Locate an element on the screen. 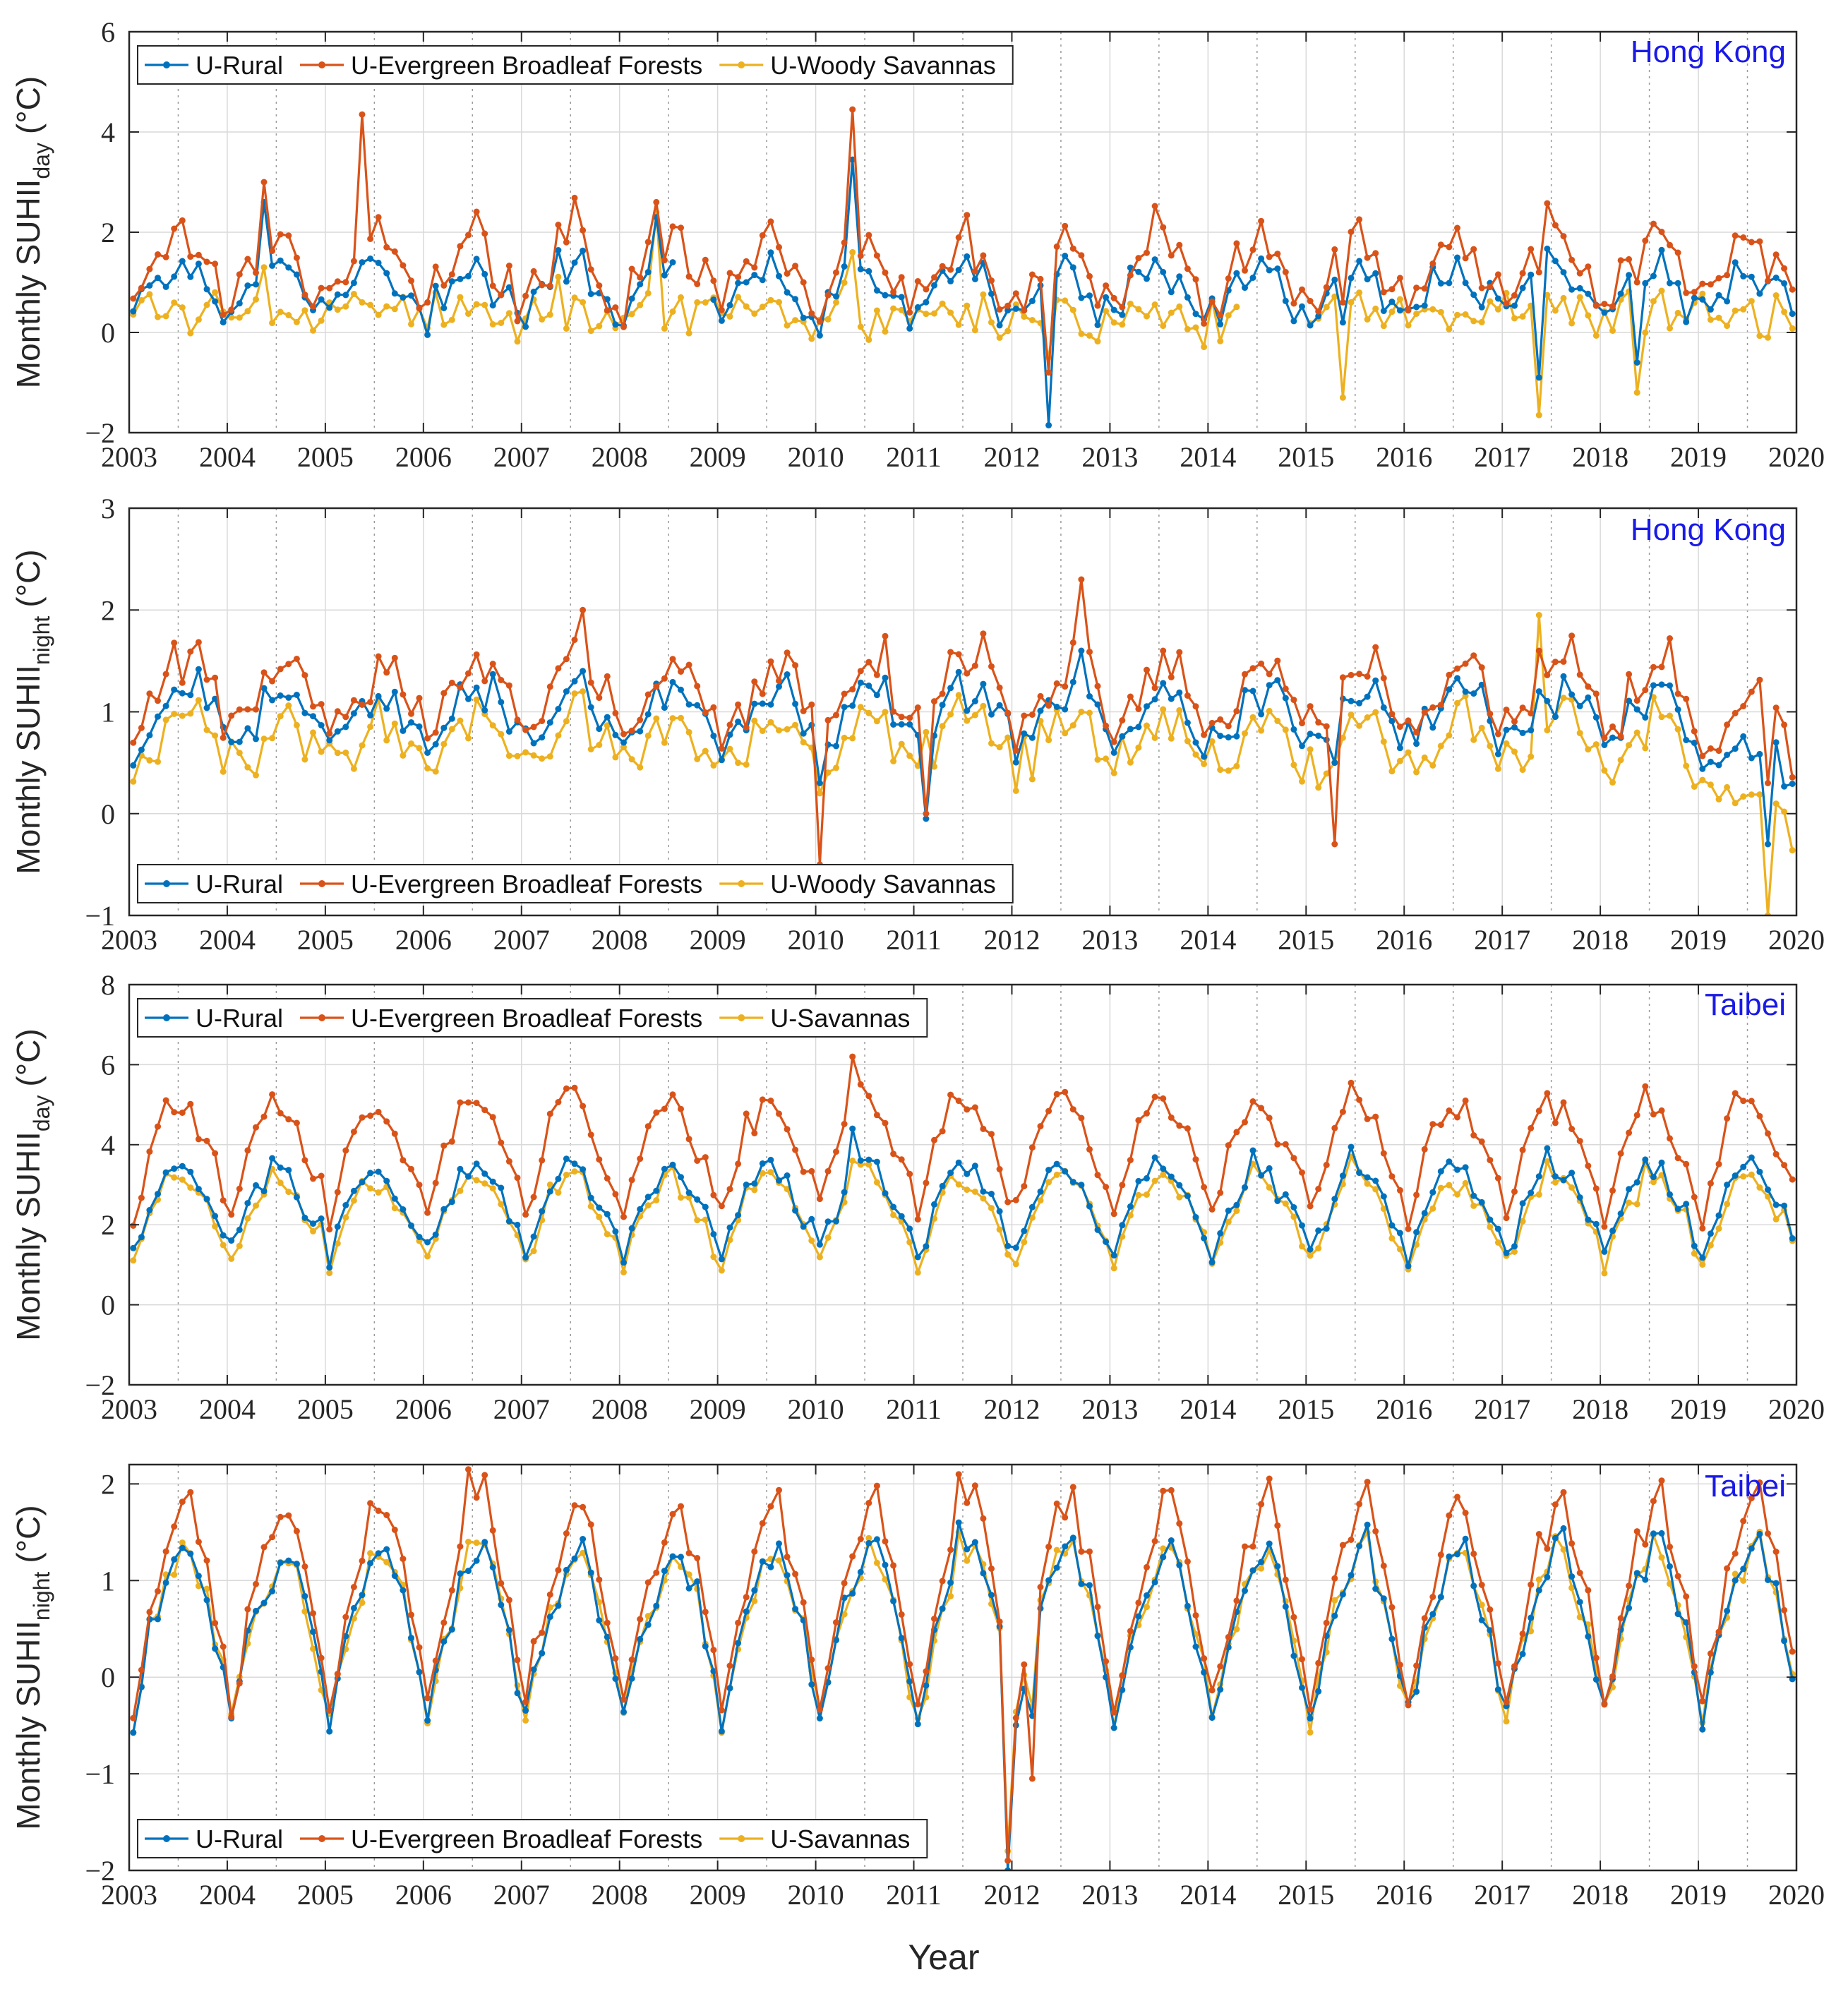 The height and width of the screenshot is (1989, 1848). legend-label-savanna: U-Savannas is located at coordinates (840, 1018).